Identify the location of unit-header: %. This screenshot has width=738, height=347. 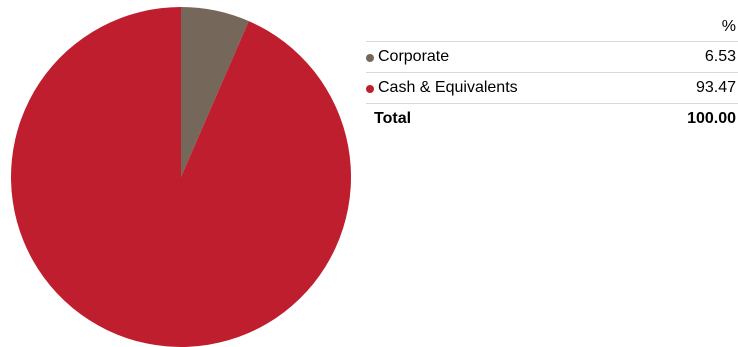
(728, 26).